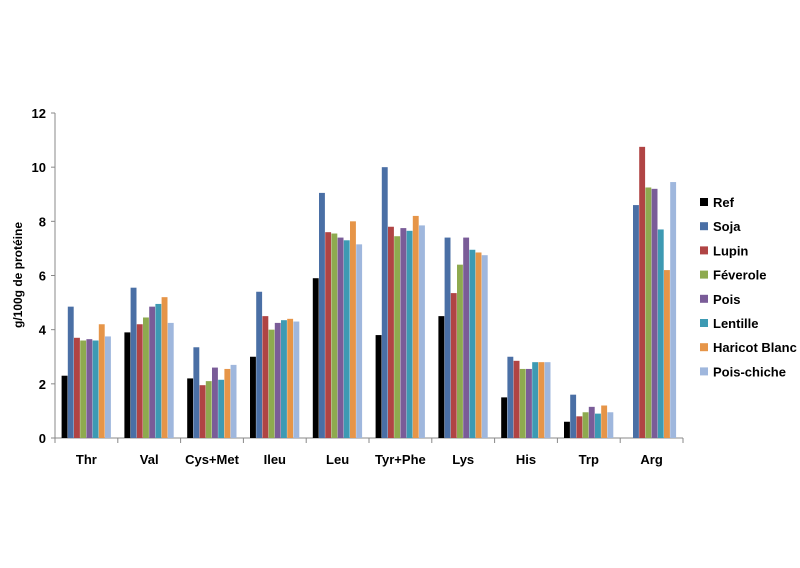 The image size is (800, 568). Describe the element at coordinates (730, 250) in the screenshot. I see `legend-label: Lupin` at that location.